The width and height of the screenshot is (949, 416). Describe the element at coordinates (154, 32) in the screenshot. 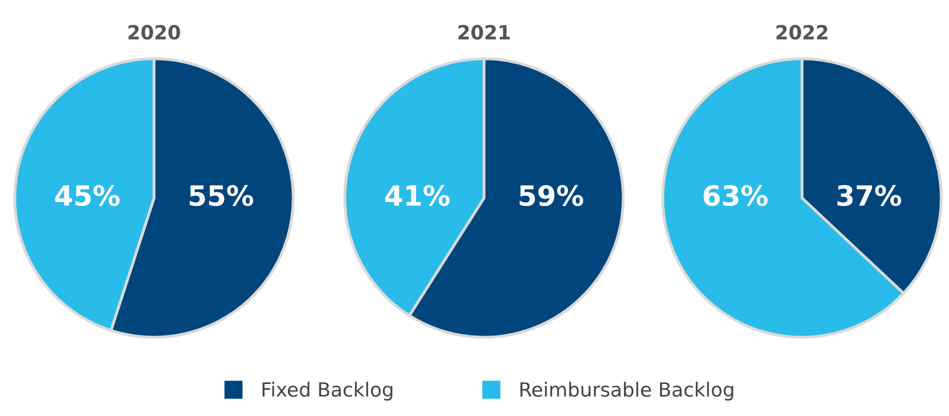

I see `chart-title: 2020` at that location.